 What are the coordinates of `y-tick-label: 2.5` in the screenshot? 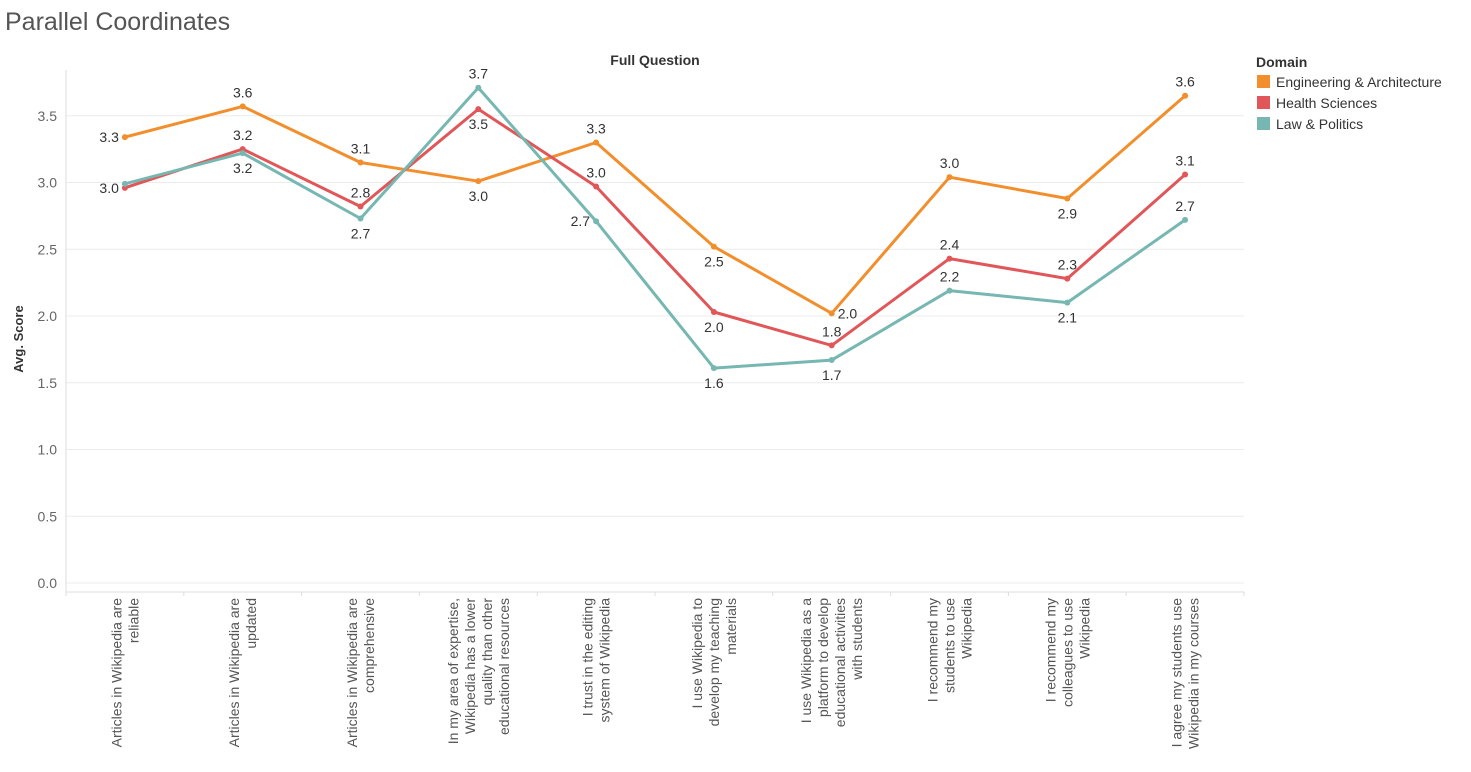 It's located at (48, 249).